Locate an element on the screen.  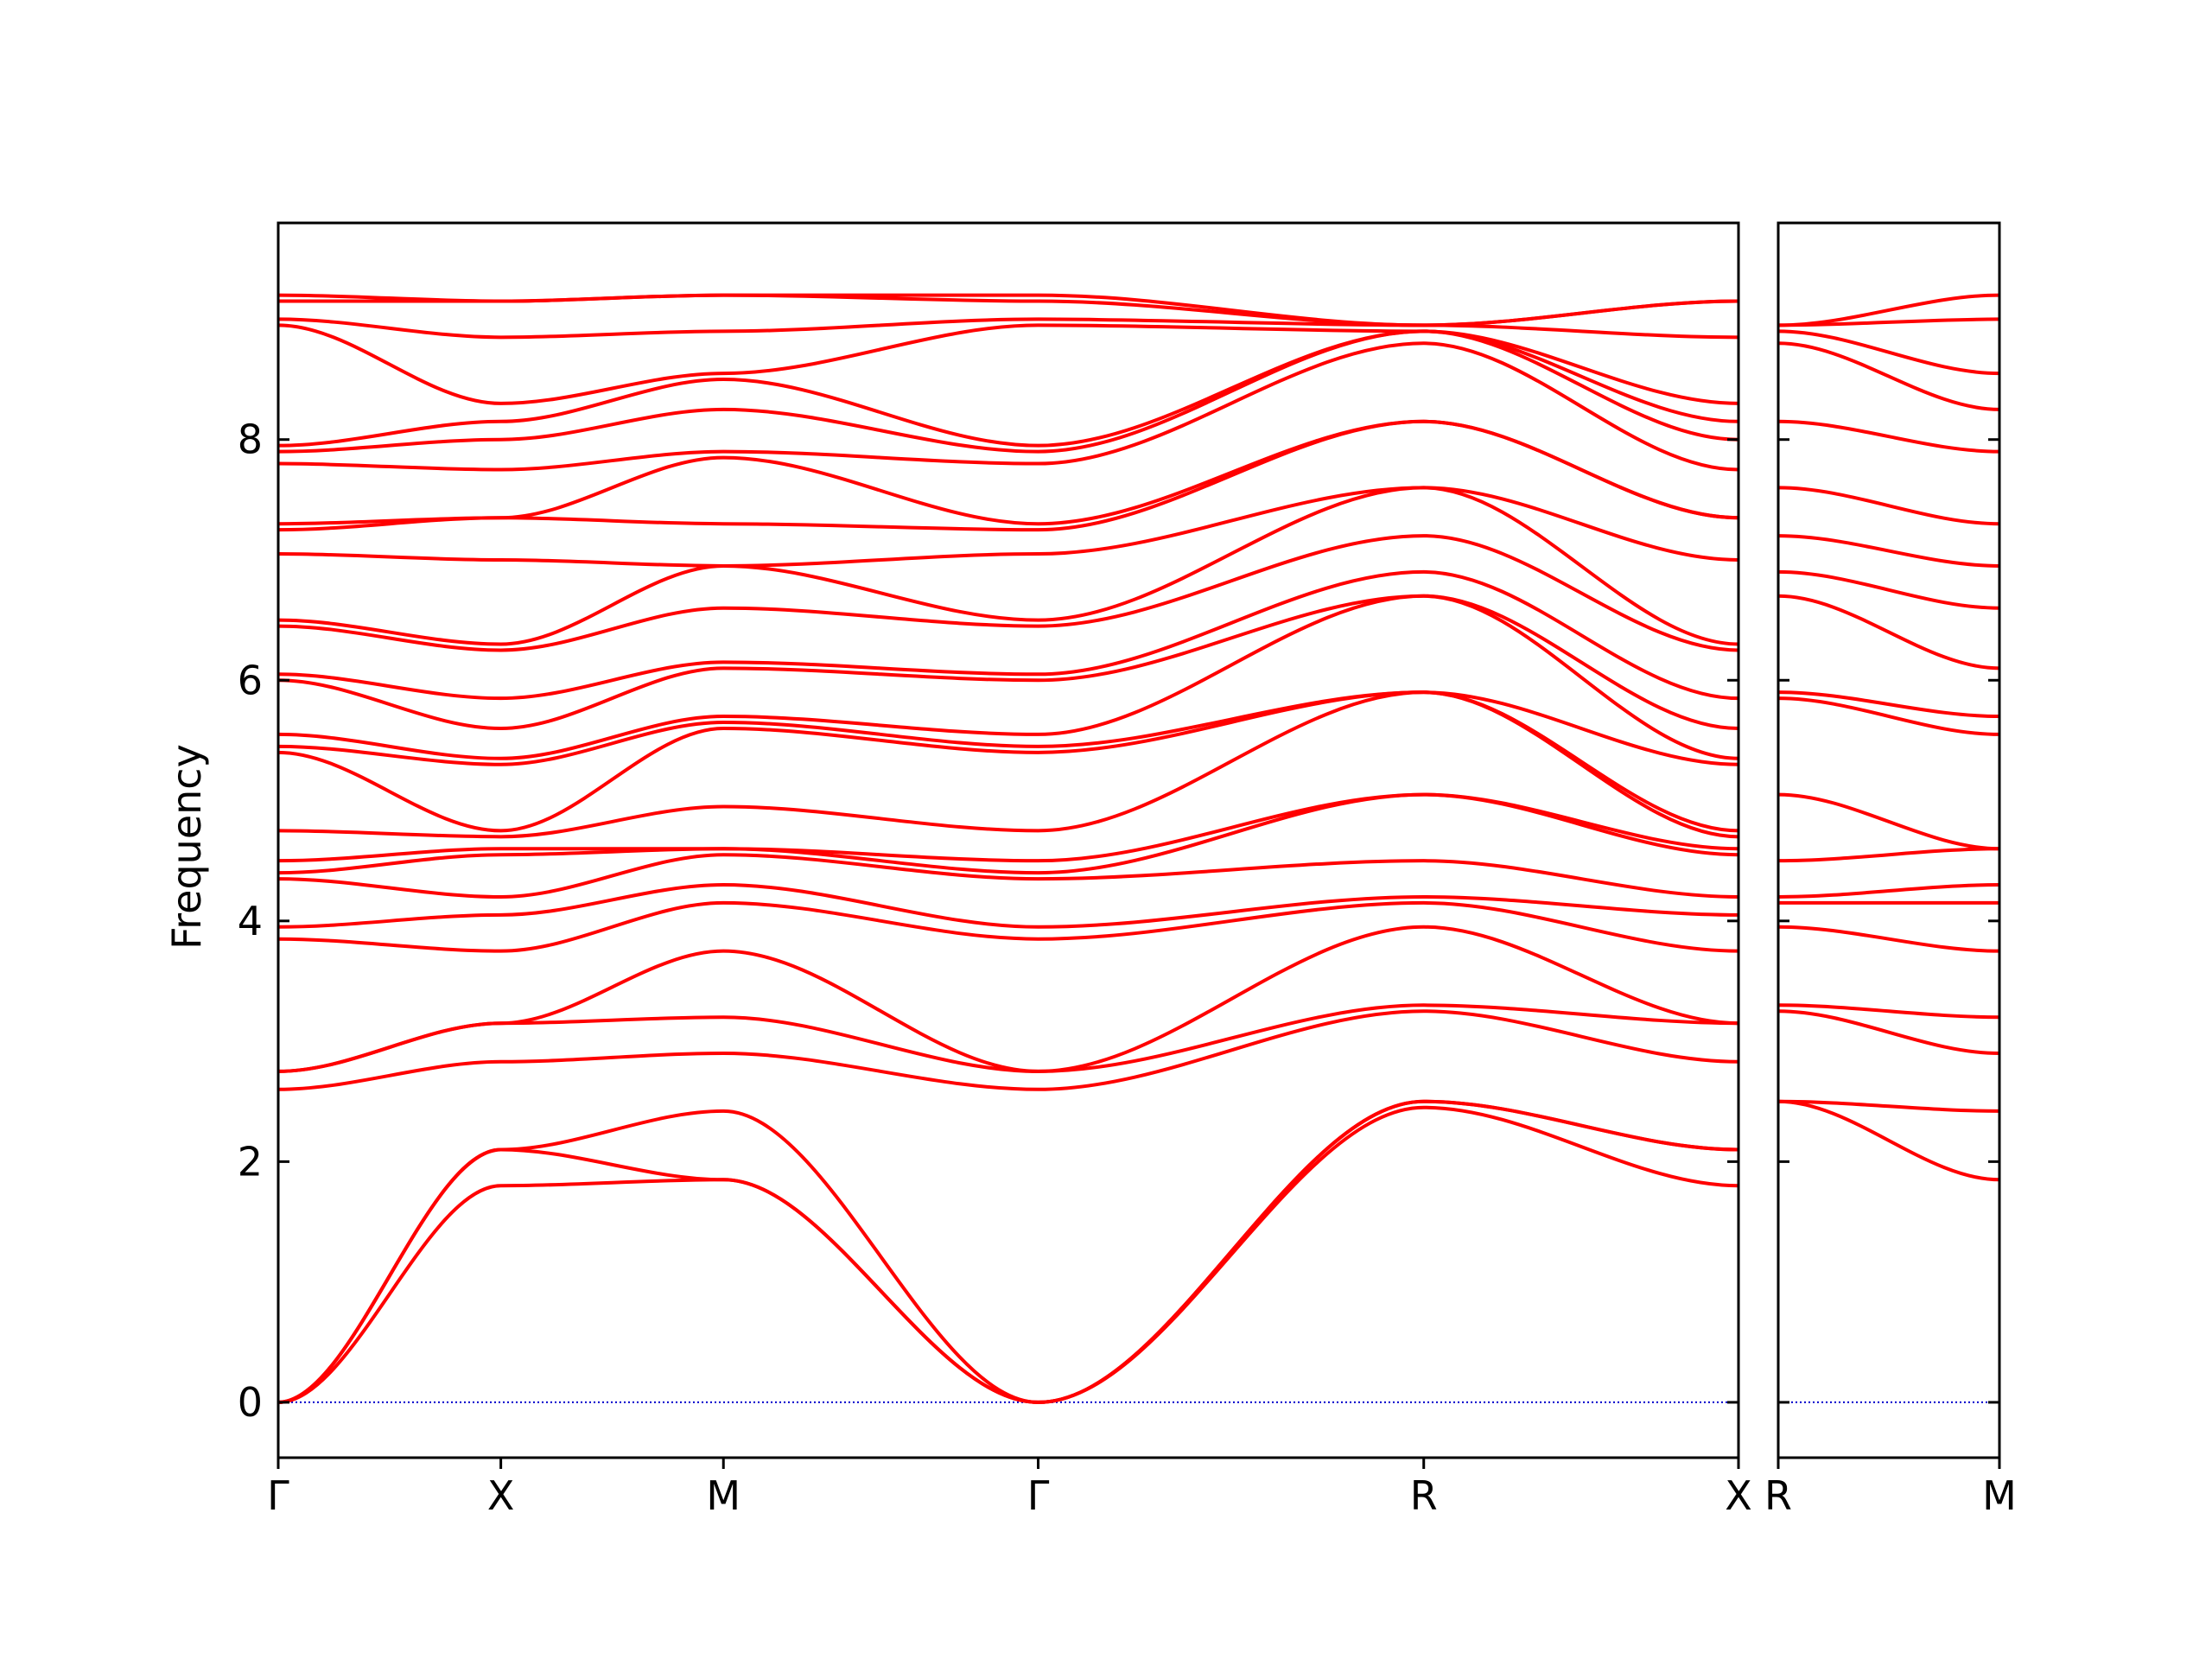
y-tick-label: 0 is located at coordinates (250, 1402).